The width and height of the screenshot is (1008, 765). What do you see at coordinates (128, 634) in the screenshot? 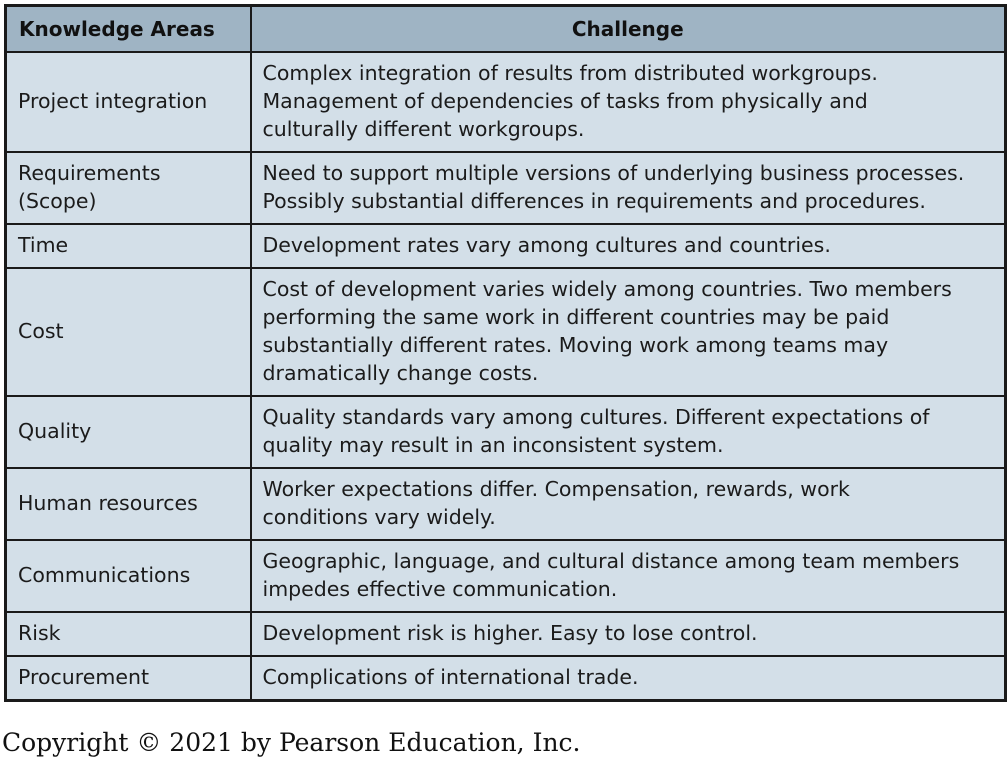
I see `knowledge-area-cell: Risk` at bounding box center [128, 634].